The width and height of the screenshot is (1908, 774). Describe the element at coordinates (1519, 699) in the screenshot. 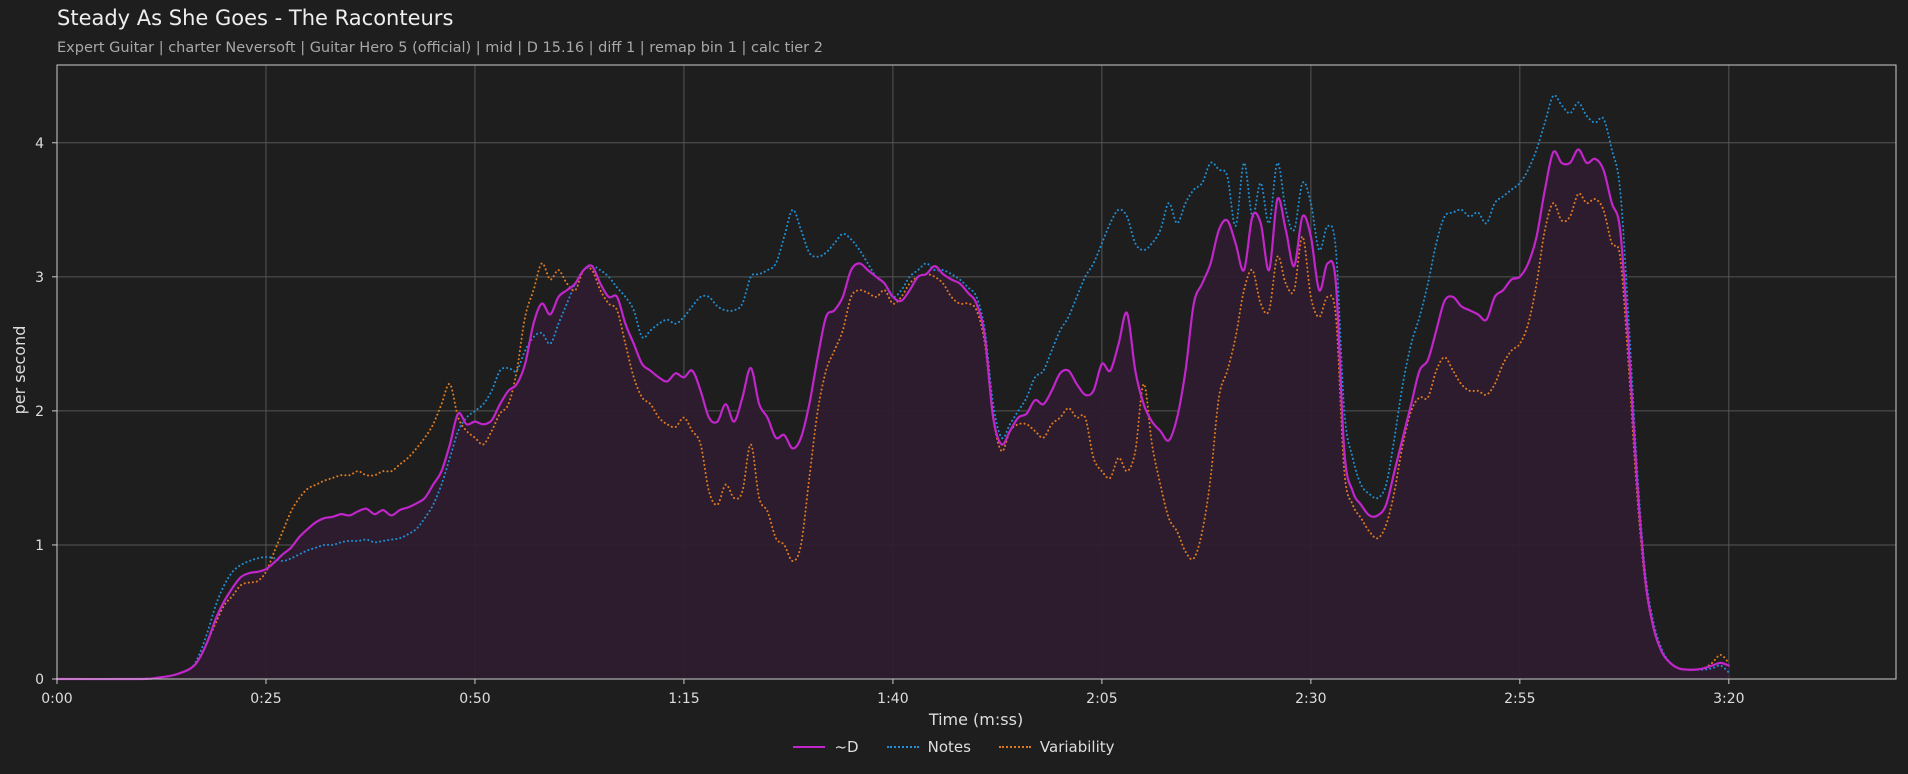

I see `x-tick-label: 2:55` at that location.